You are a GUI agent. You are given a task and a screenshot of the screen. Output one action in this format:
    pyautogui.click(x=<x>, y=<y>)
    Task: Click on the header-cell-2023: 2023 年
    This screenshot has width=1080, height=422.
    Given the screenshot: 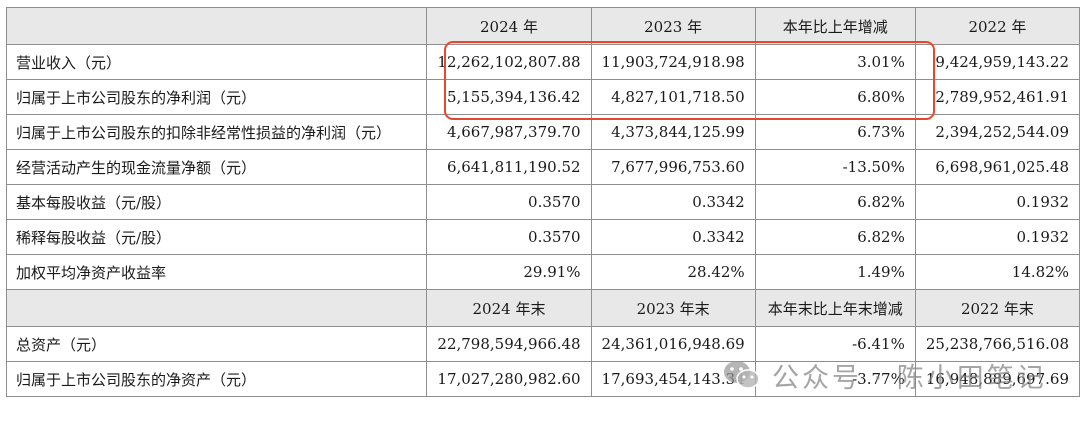 What is the action you would take?
    pyautogui.click(x=673, y=26)
    